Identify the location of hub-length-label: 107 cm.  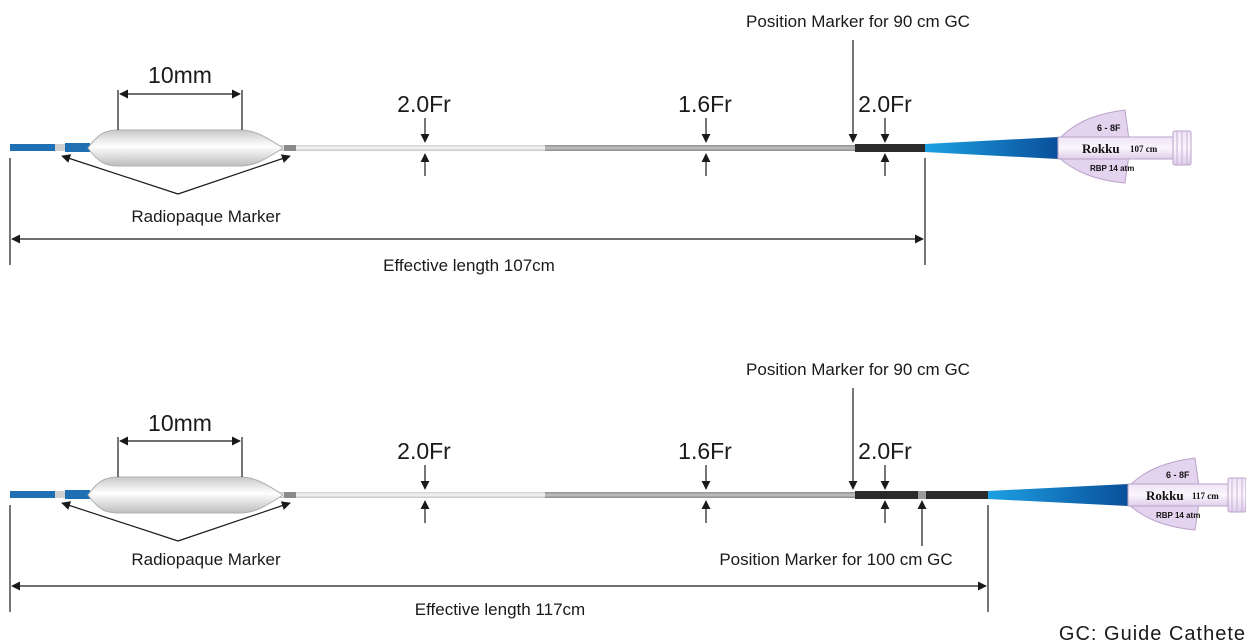
(1144, 149).